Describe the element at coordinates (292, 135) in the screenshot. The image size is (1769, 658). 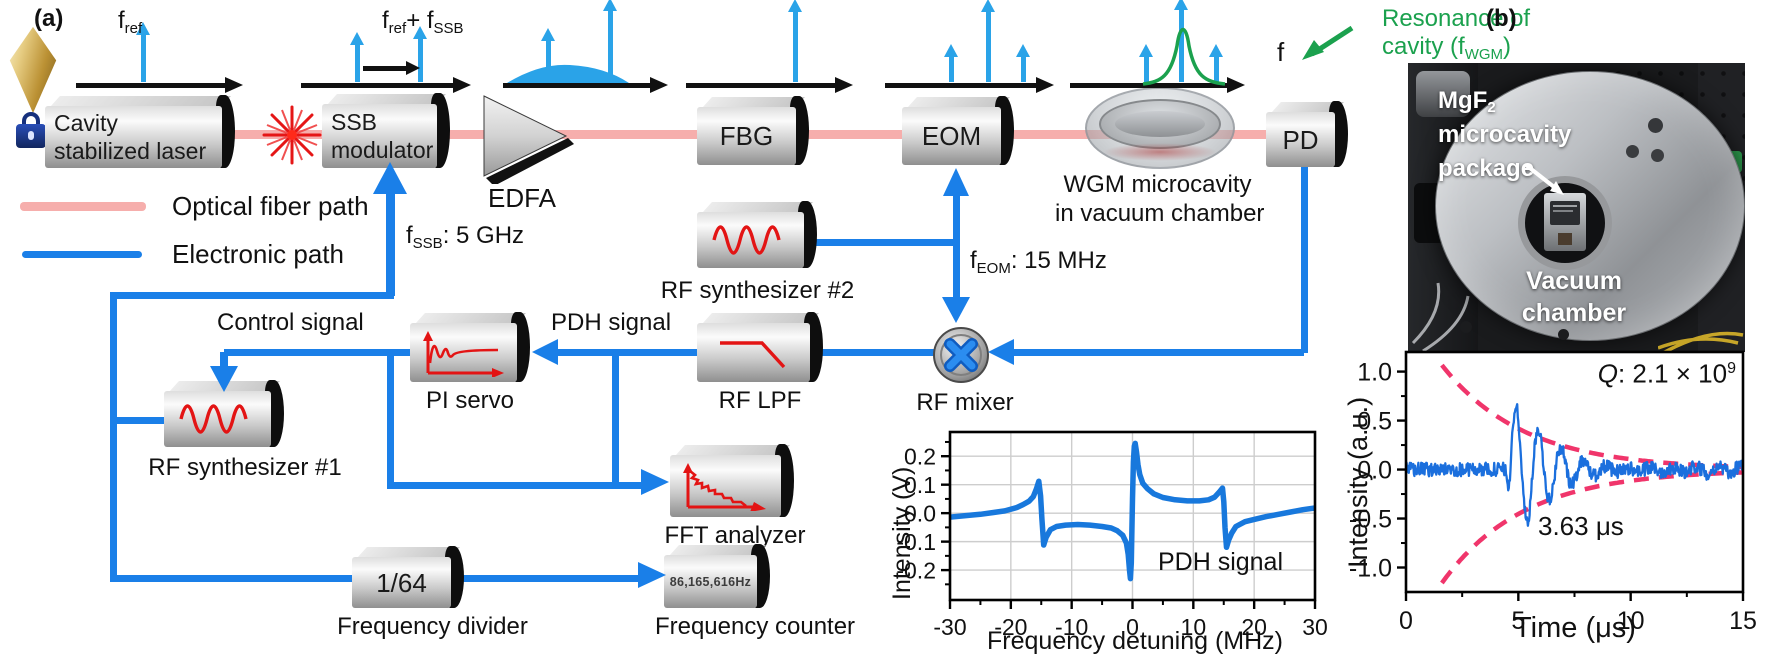
I see `laser-spark-icon` at that location.